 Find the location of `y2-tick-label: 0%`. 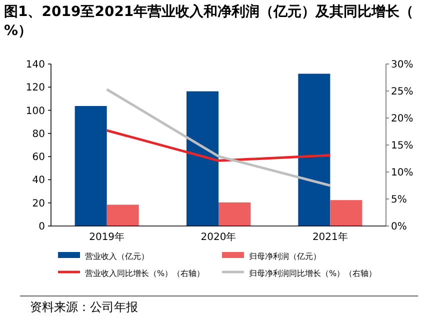

y2-tick-label: 0% is located at coordinates (399, 227).